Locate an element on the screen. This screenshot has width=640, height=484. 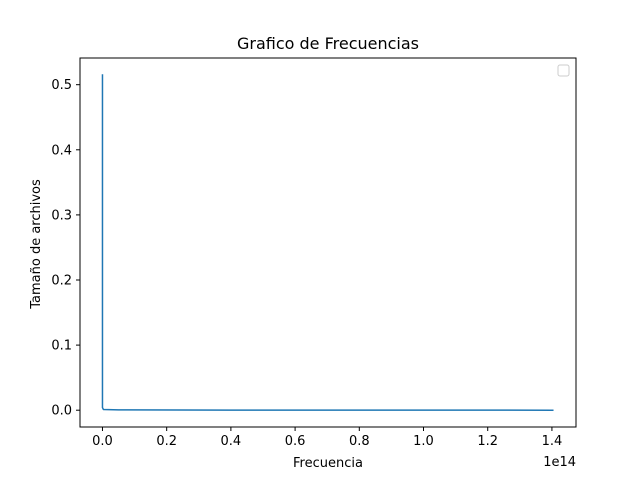
legend-box is located at coordinates (563, 70).